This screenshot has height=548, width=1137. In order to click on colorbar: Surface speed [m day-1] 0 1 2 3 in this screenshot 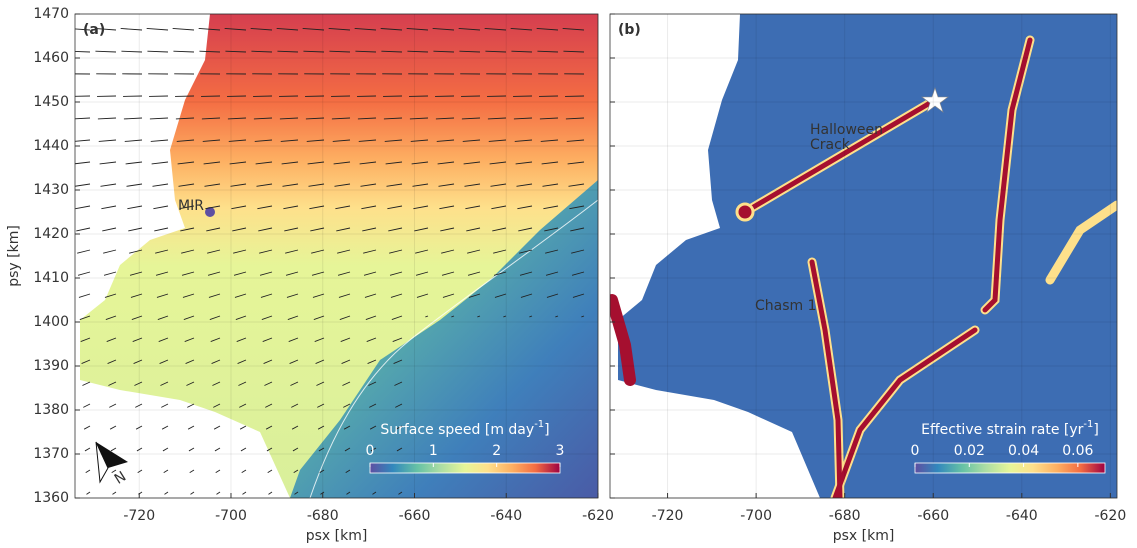, I will do `click(465, 446)`.